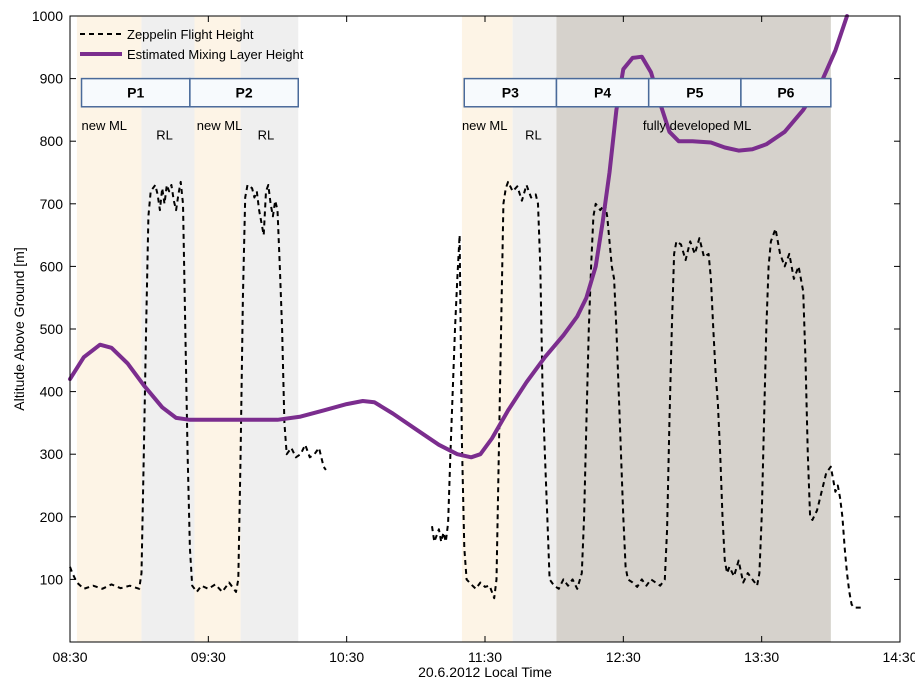  I want to click on y-tick-label: 300, so click(52, 454).